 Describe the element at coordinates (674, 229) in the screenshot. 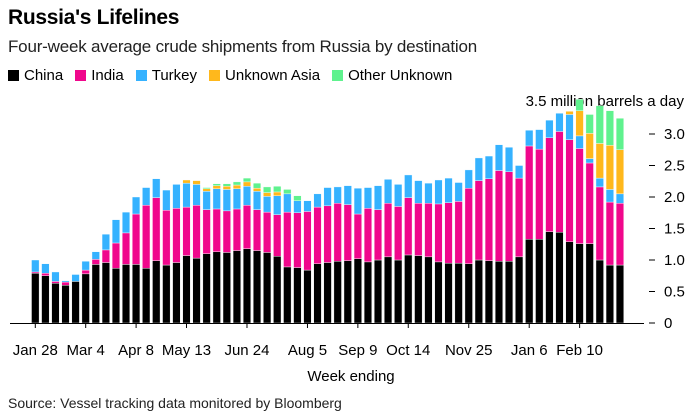

I see `y-tick-label: 1.5` at that location.